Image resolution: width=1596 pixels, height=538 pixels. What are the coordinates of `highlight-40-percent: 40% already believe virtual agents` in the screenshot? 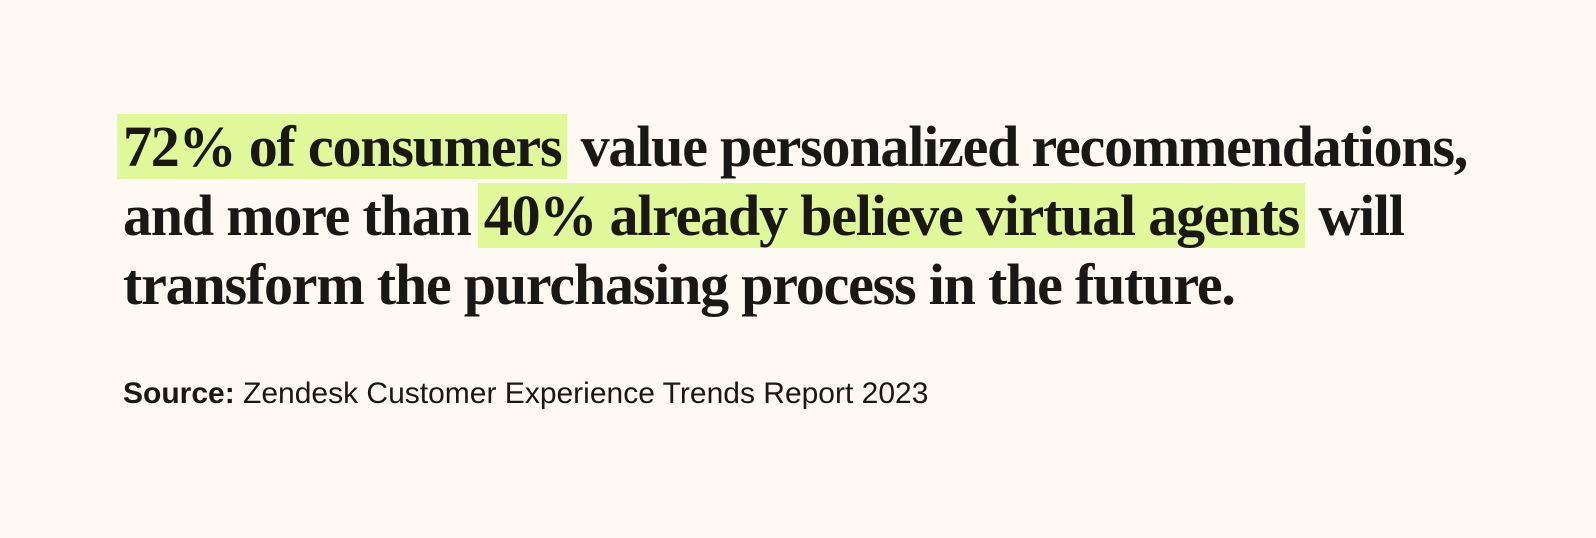 It's located at (891, 215).